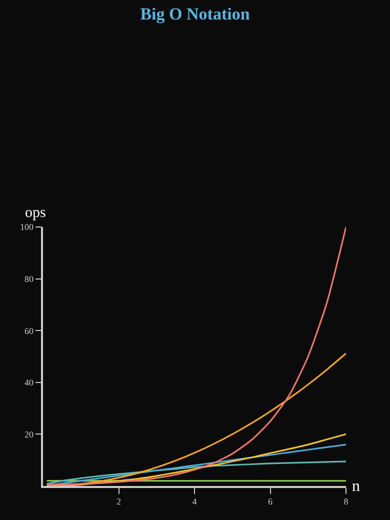  What do you see at coordinates (29, 434) in the screenshot?
I see `y-tick-label: 20` at bounding box center [29, 434].